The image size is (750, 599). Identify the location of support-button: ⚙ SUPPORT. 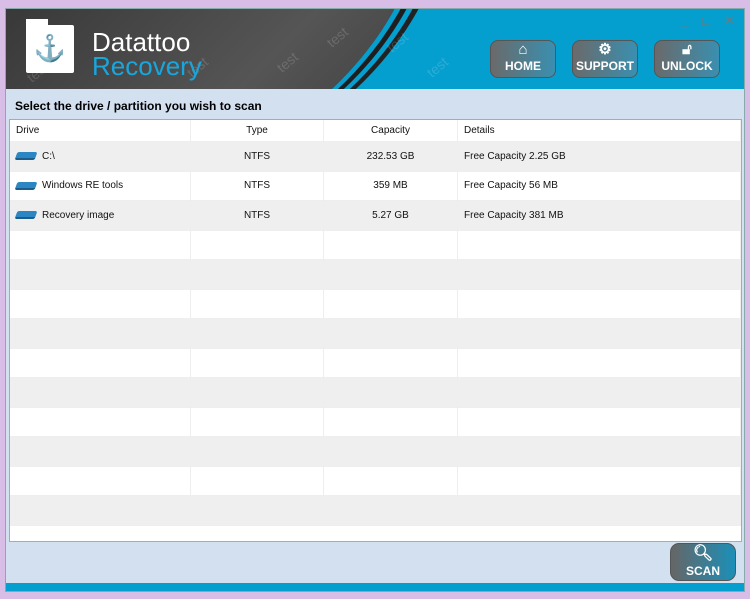
(605, 59).